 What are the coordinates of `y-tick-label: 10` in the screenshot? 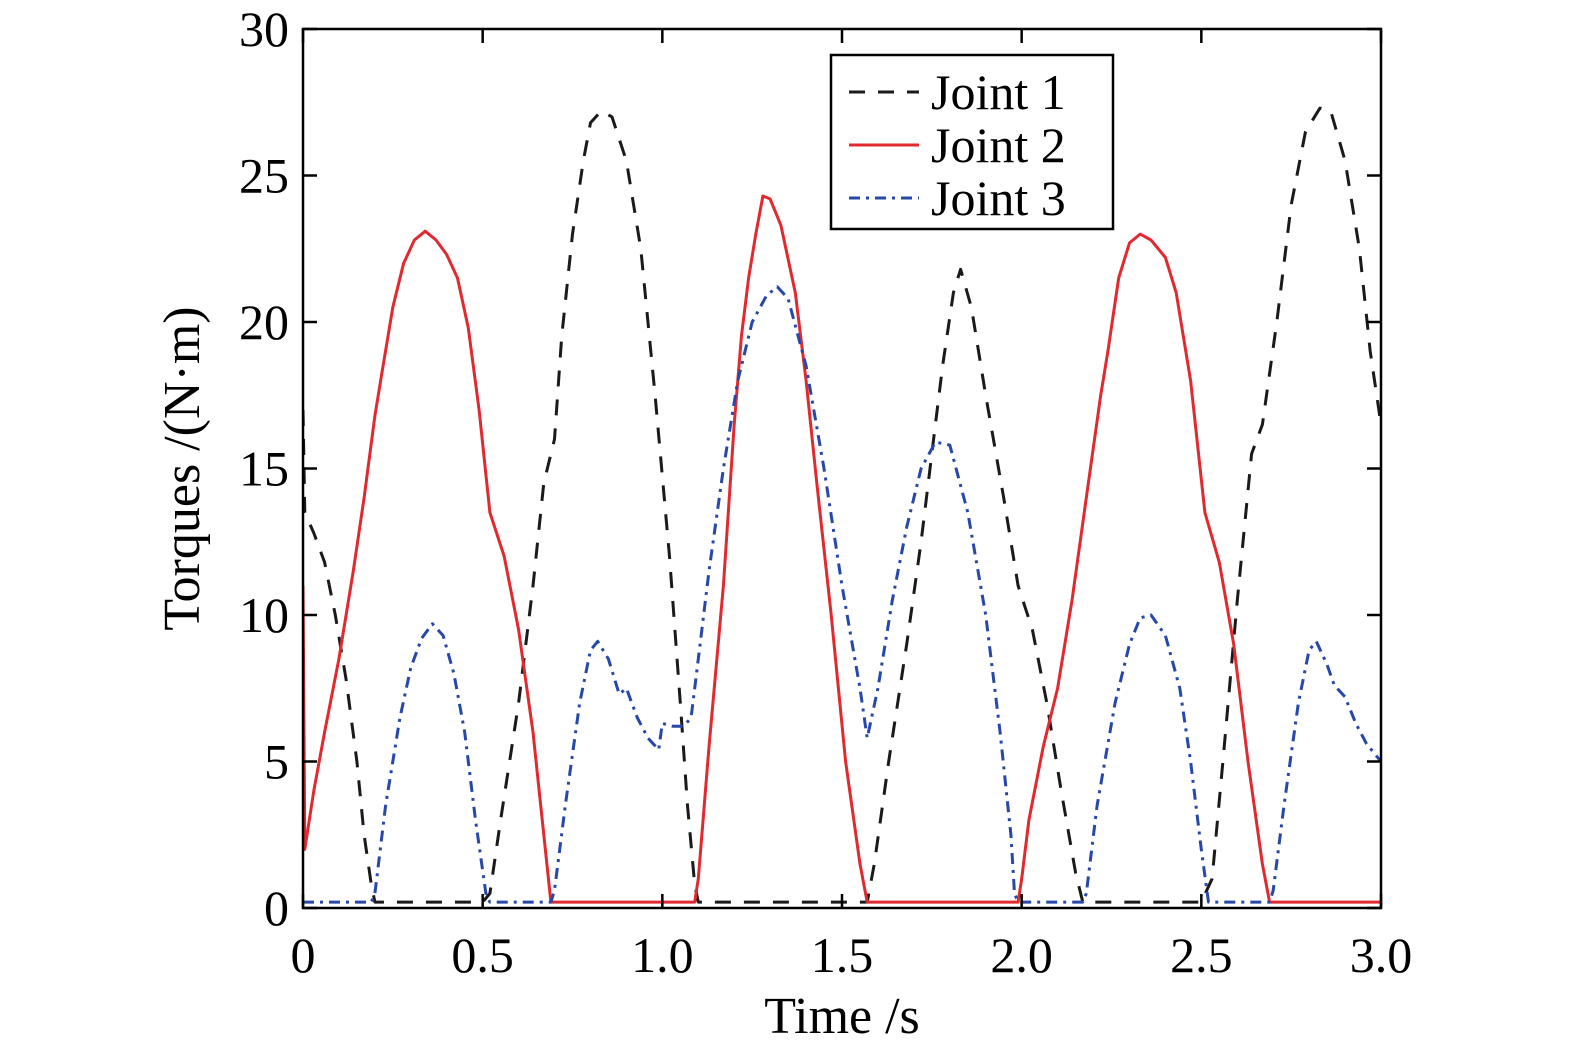 It's located at (264, 615).